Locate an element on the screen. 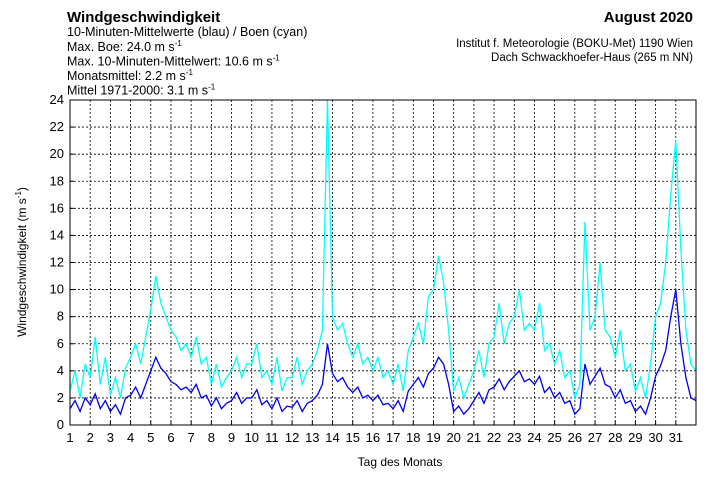  x-tick-label: 31 is located at coordinates (676, 437).